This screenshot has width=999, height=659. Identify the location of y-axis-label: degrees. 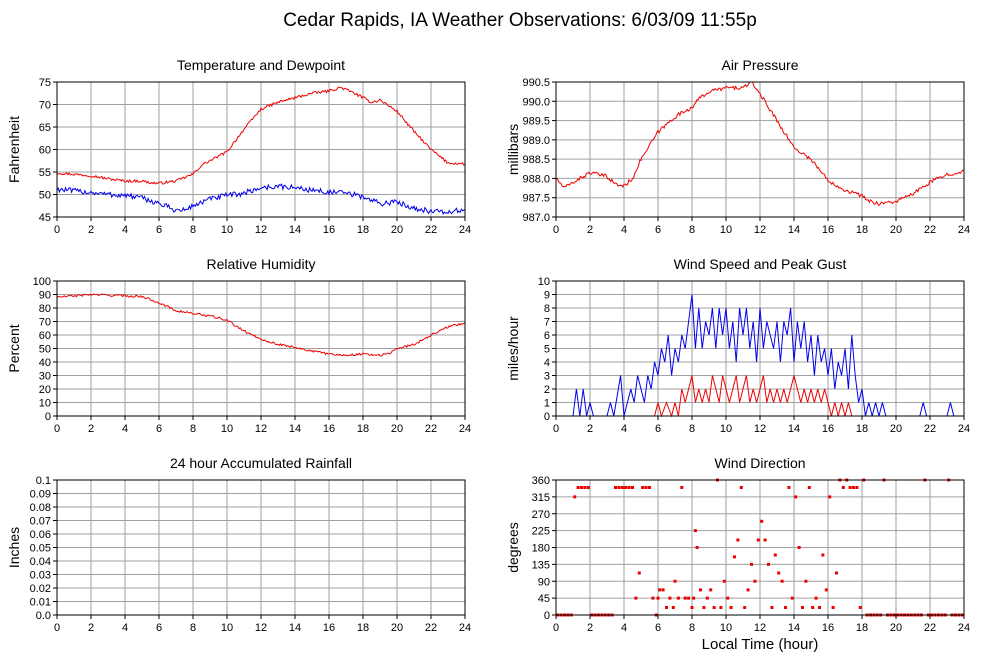
(513, 547).